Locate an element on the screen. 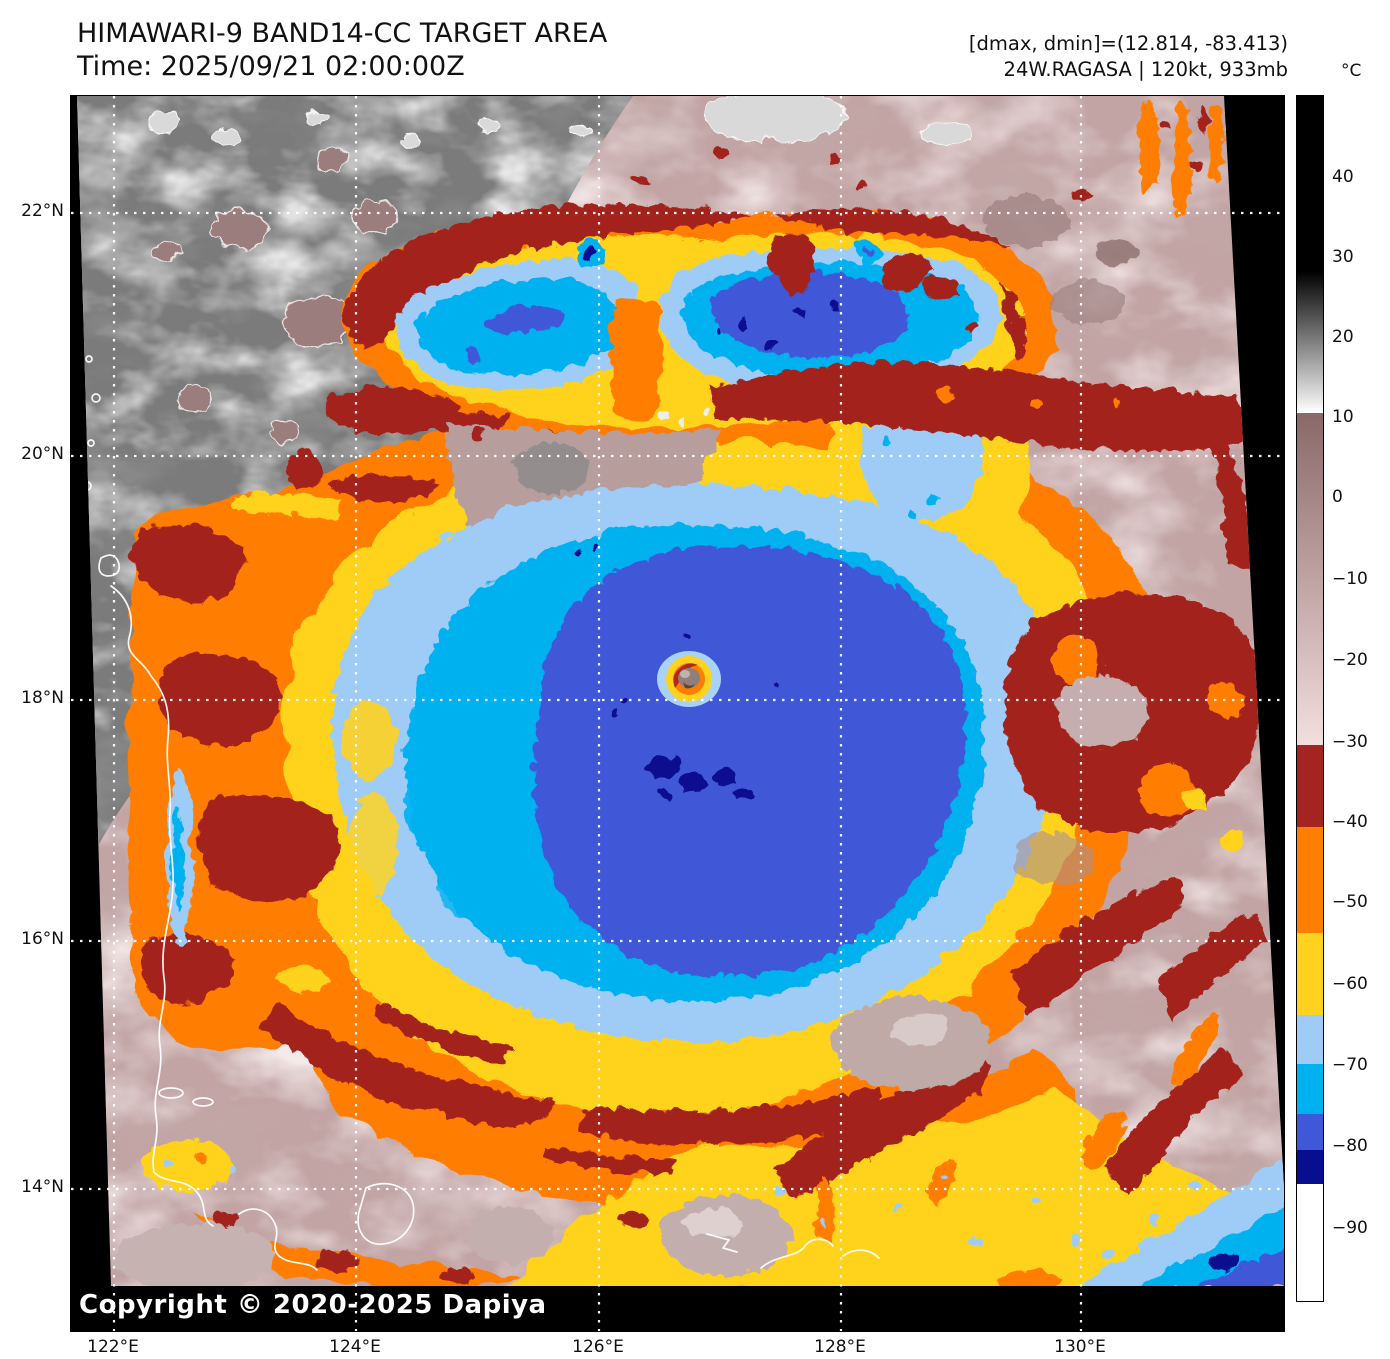 The width and height of the screenshot is (1390, 1359). colorbar-tick-label: −30 is located at coordinates (1350, 742).